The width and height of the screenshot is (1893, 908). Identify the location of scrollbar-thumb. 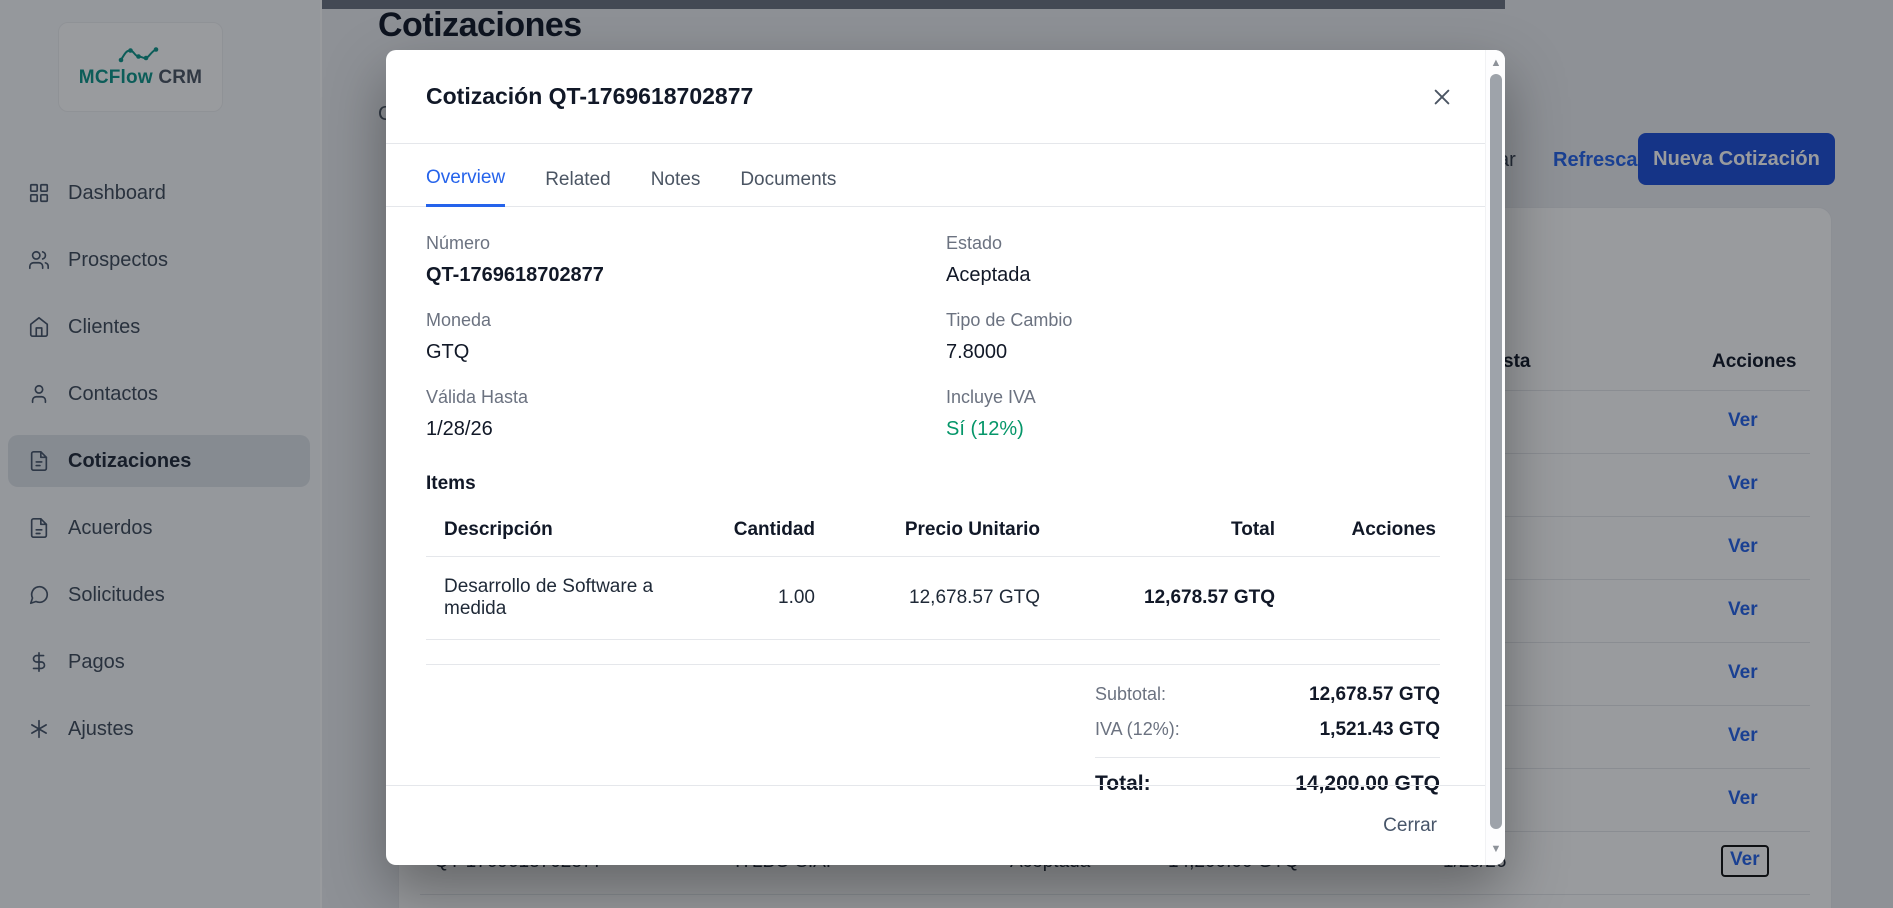
(1496, 451).